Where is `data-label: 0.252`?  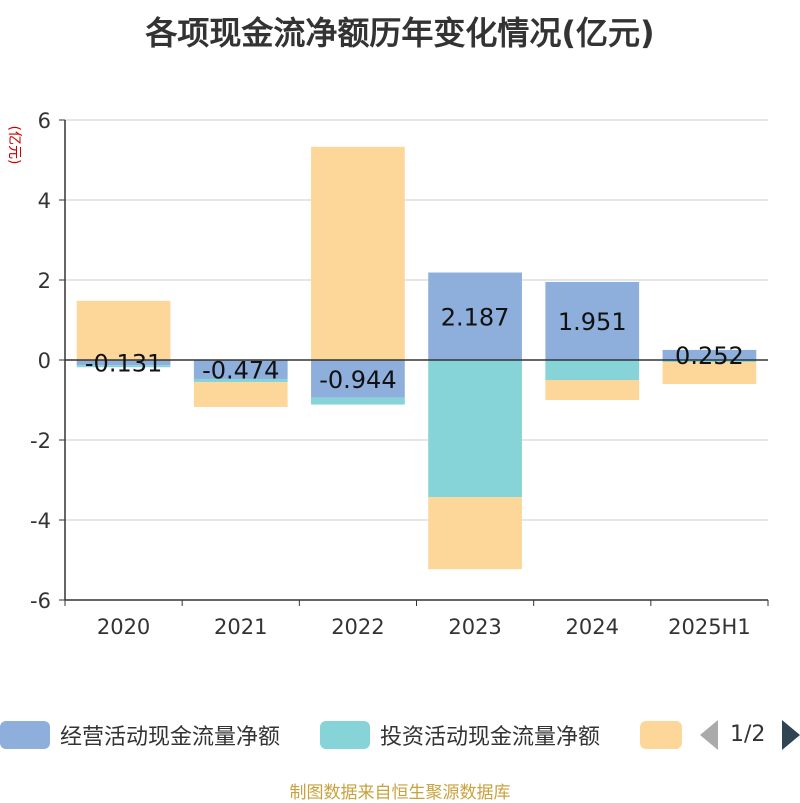
data-label: 0.252 is located at coordinates (709, 356).